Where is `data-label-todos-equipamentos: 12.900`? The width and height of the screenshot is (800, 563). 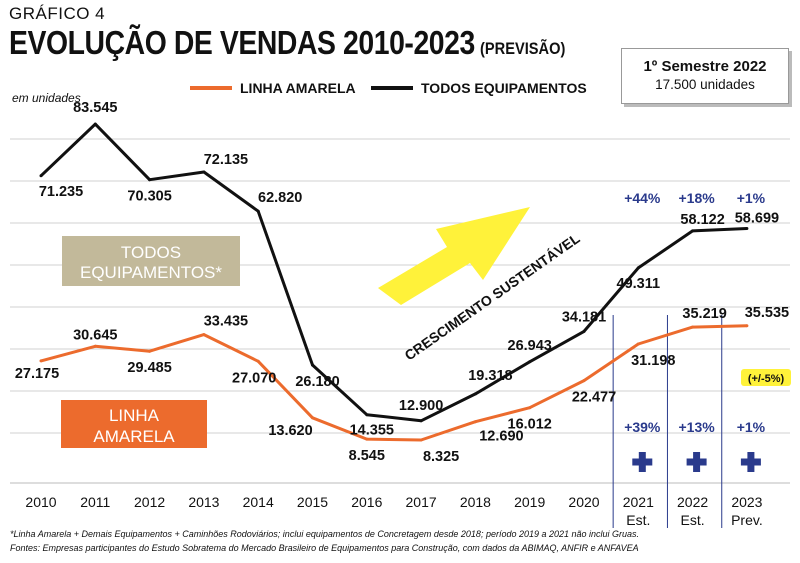 data-label-todos-equipamentos: 12.900 is located at coordinates (421, 406).